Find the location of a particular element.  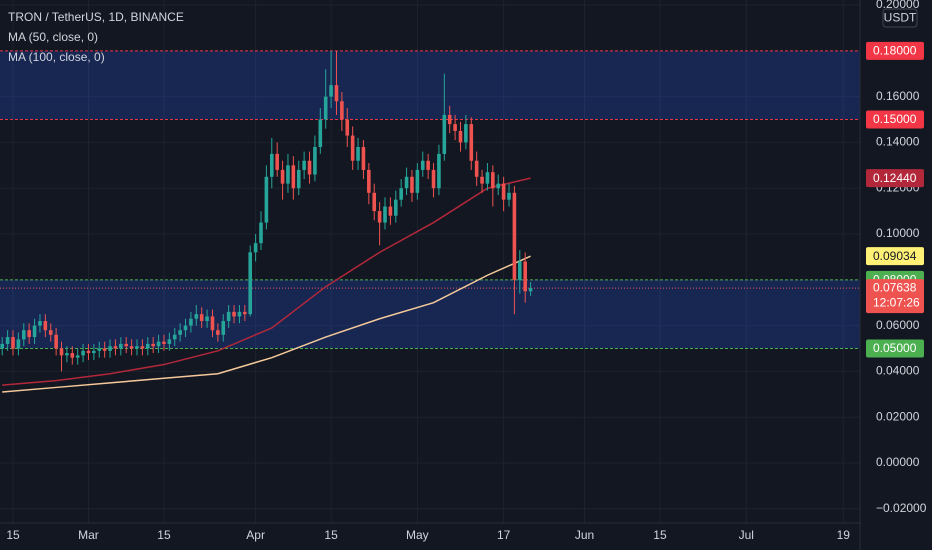

y-tick-label: 0.20000 is located at coordinates (898, 5).